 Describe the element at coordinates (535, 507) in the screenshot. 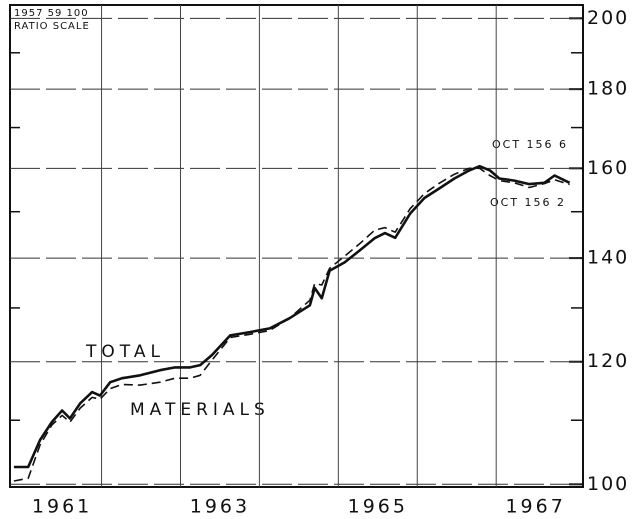

I see `x-tick-label: 1967` at that location.